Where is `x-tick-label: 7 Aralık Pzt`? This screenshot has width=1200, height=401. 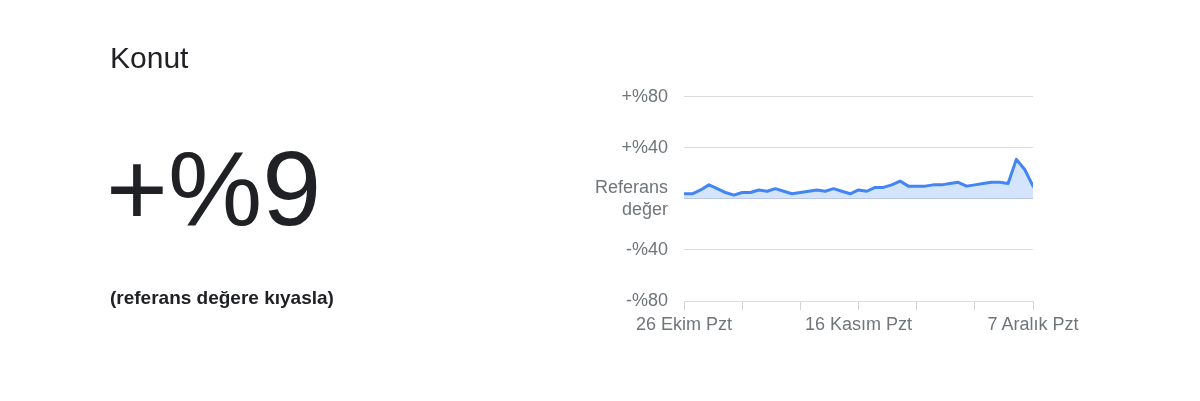 x-tick-label: 7 Aralık Pzt is located at coordinates (1033, 323).